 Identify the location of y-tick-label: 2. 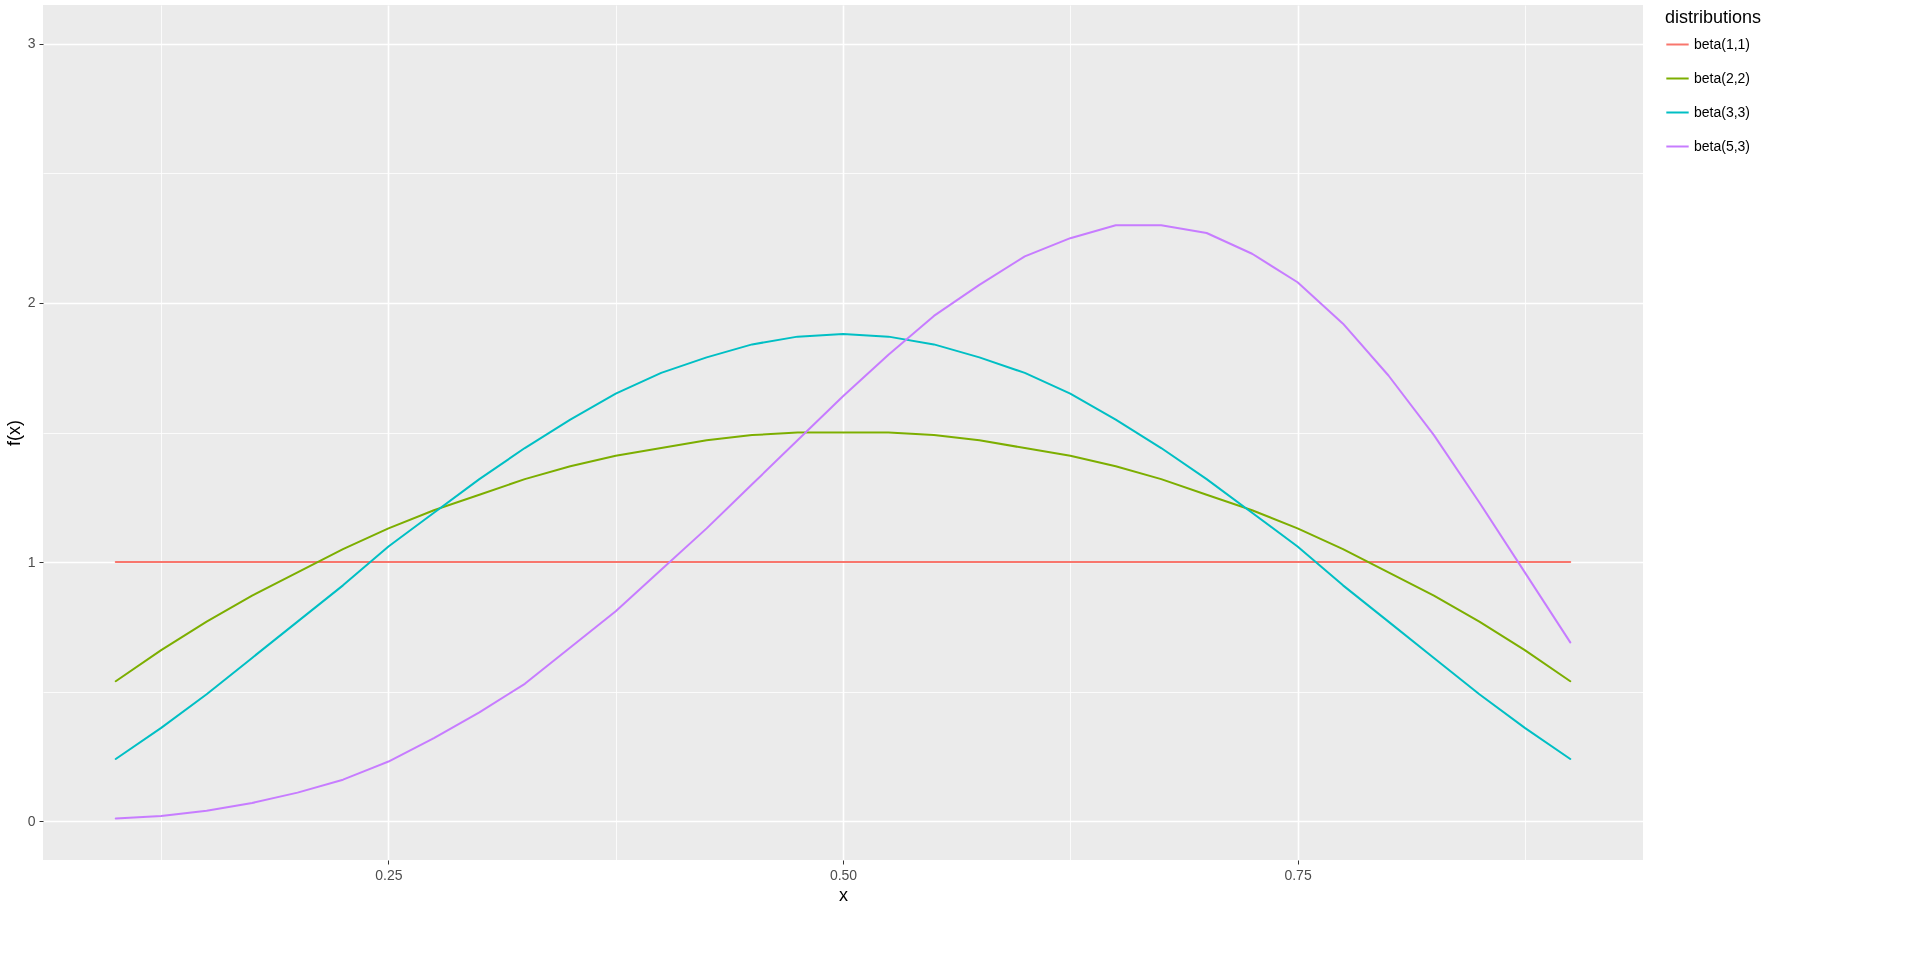
(31, 302).